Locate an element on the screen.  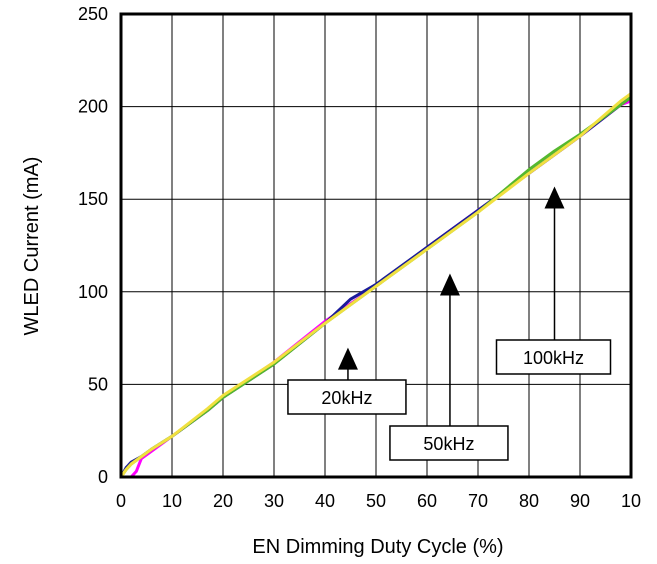
y-tick-label: 50 is located at coordinates (98, 384).